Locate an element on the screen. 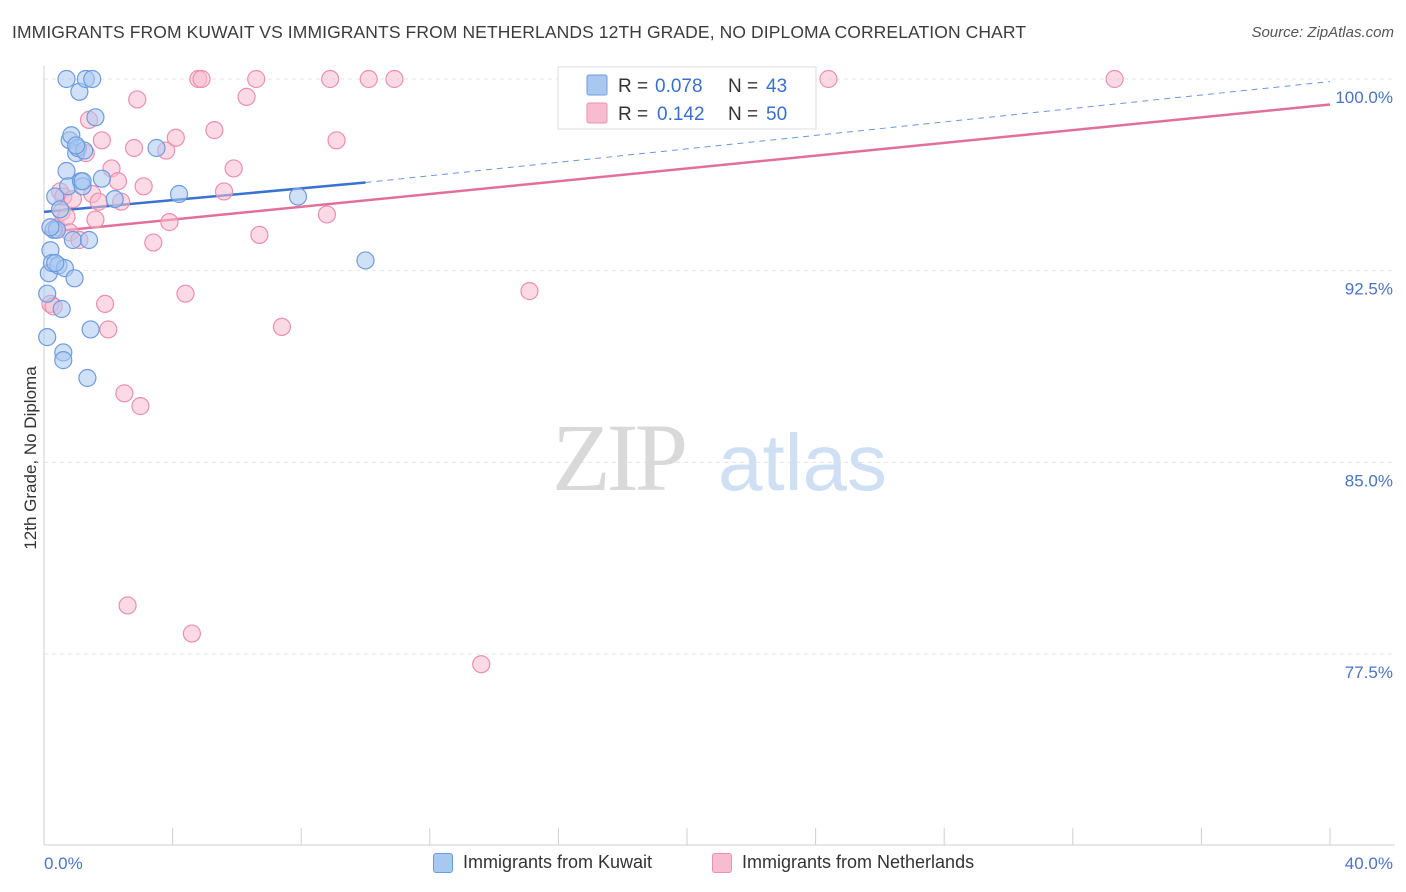 Image resolution: width=1406 pixels, height=892 pixels. legend-label-kuwait: Immigrants from Kuwait is located at coordinates (558, 862).